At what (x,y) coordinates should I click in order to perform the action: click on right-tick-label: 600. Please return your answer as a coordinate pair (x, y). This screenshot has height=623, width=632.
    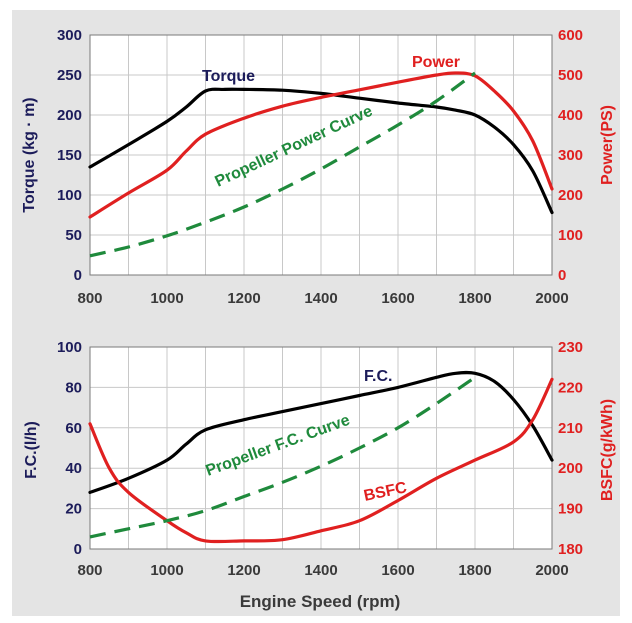
    Looking at the image, I should click on (570, 35).